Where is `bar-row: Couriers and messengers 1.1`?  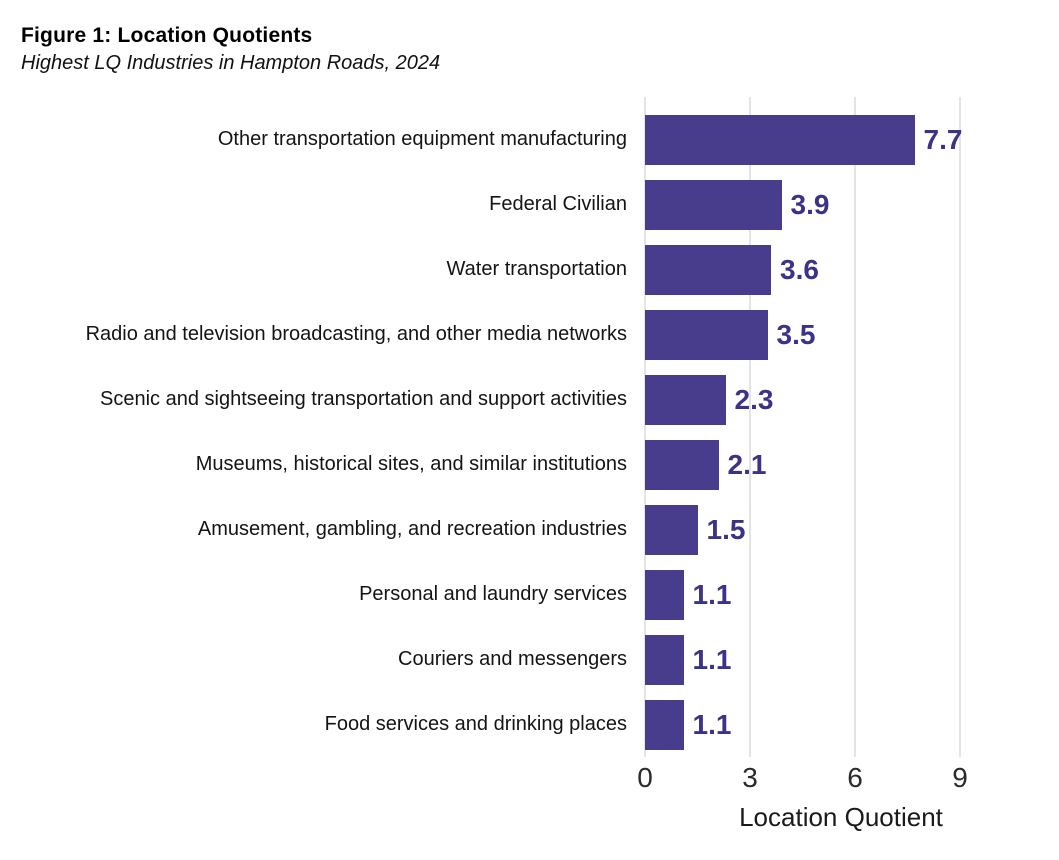 bar-row: Couriers and messengers 1.1 is located at coordinates (529, 659).